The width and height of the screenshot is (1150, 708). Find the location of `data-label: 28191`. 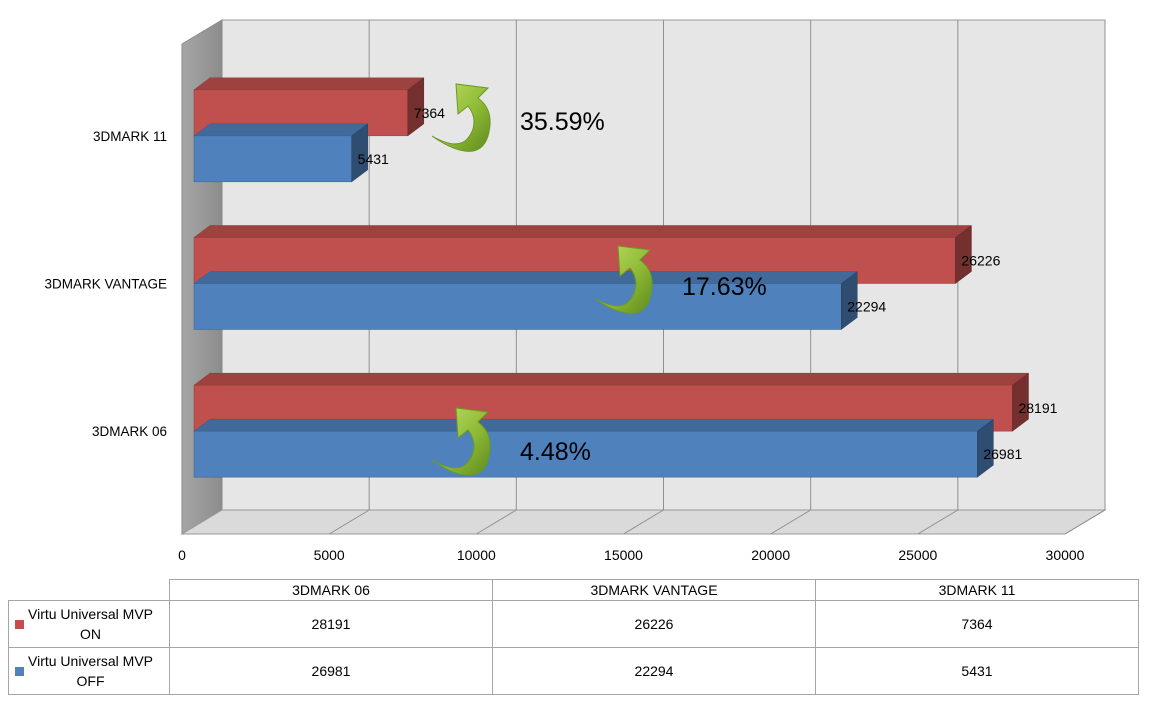

data-label: 28191 is located at coordinates (1037, 408).